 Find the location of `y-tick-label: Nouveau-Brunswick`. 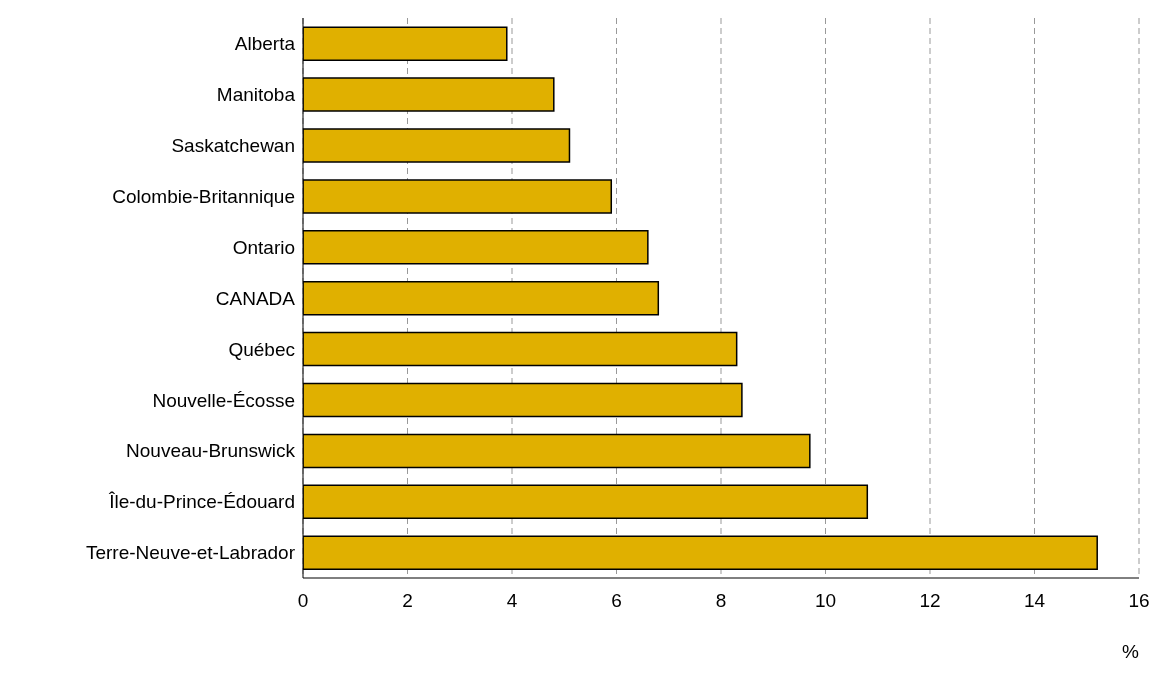

y-tick-label: Nouveau-Brunswick is located at coordinates (211, 451).